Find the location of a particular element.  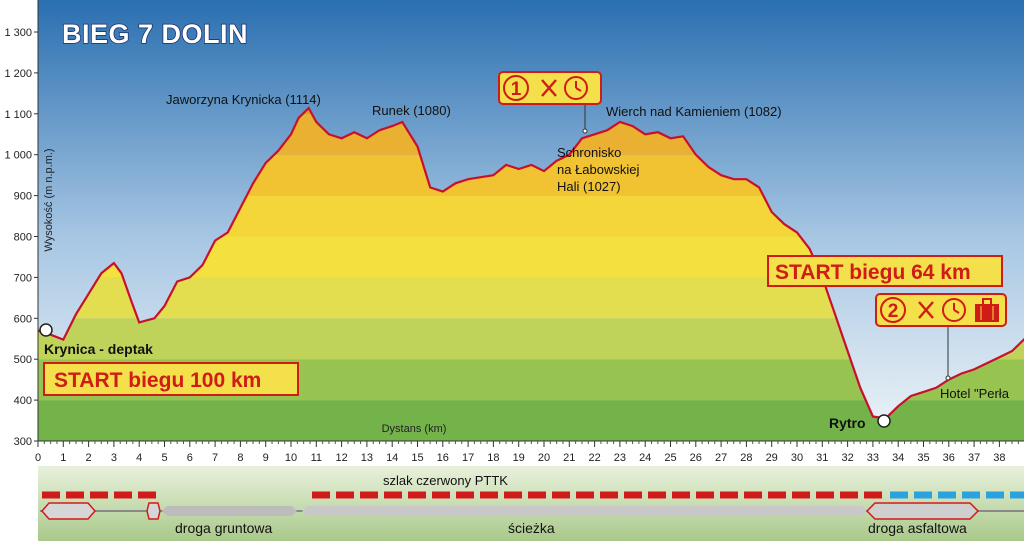

checkpoint-2-number-circle is located at coordinates (893, 310).